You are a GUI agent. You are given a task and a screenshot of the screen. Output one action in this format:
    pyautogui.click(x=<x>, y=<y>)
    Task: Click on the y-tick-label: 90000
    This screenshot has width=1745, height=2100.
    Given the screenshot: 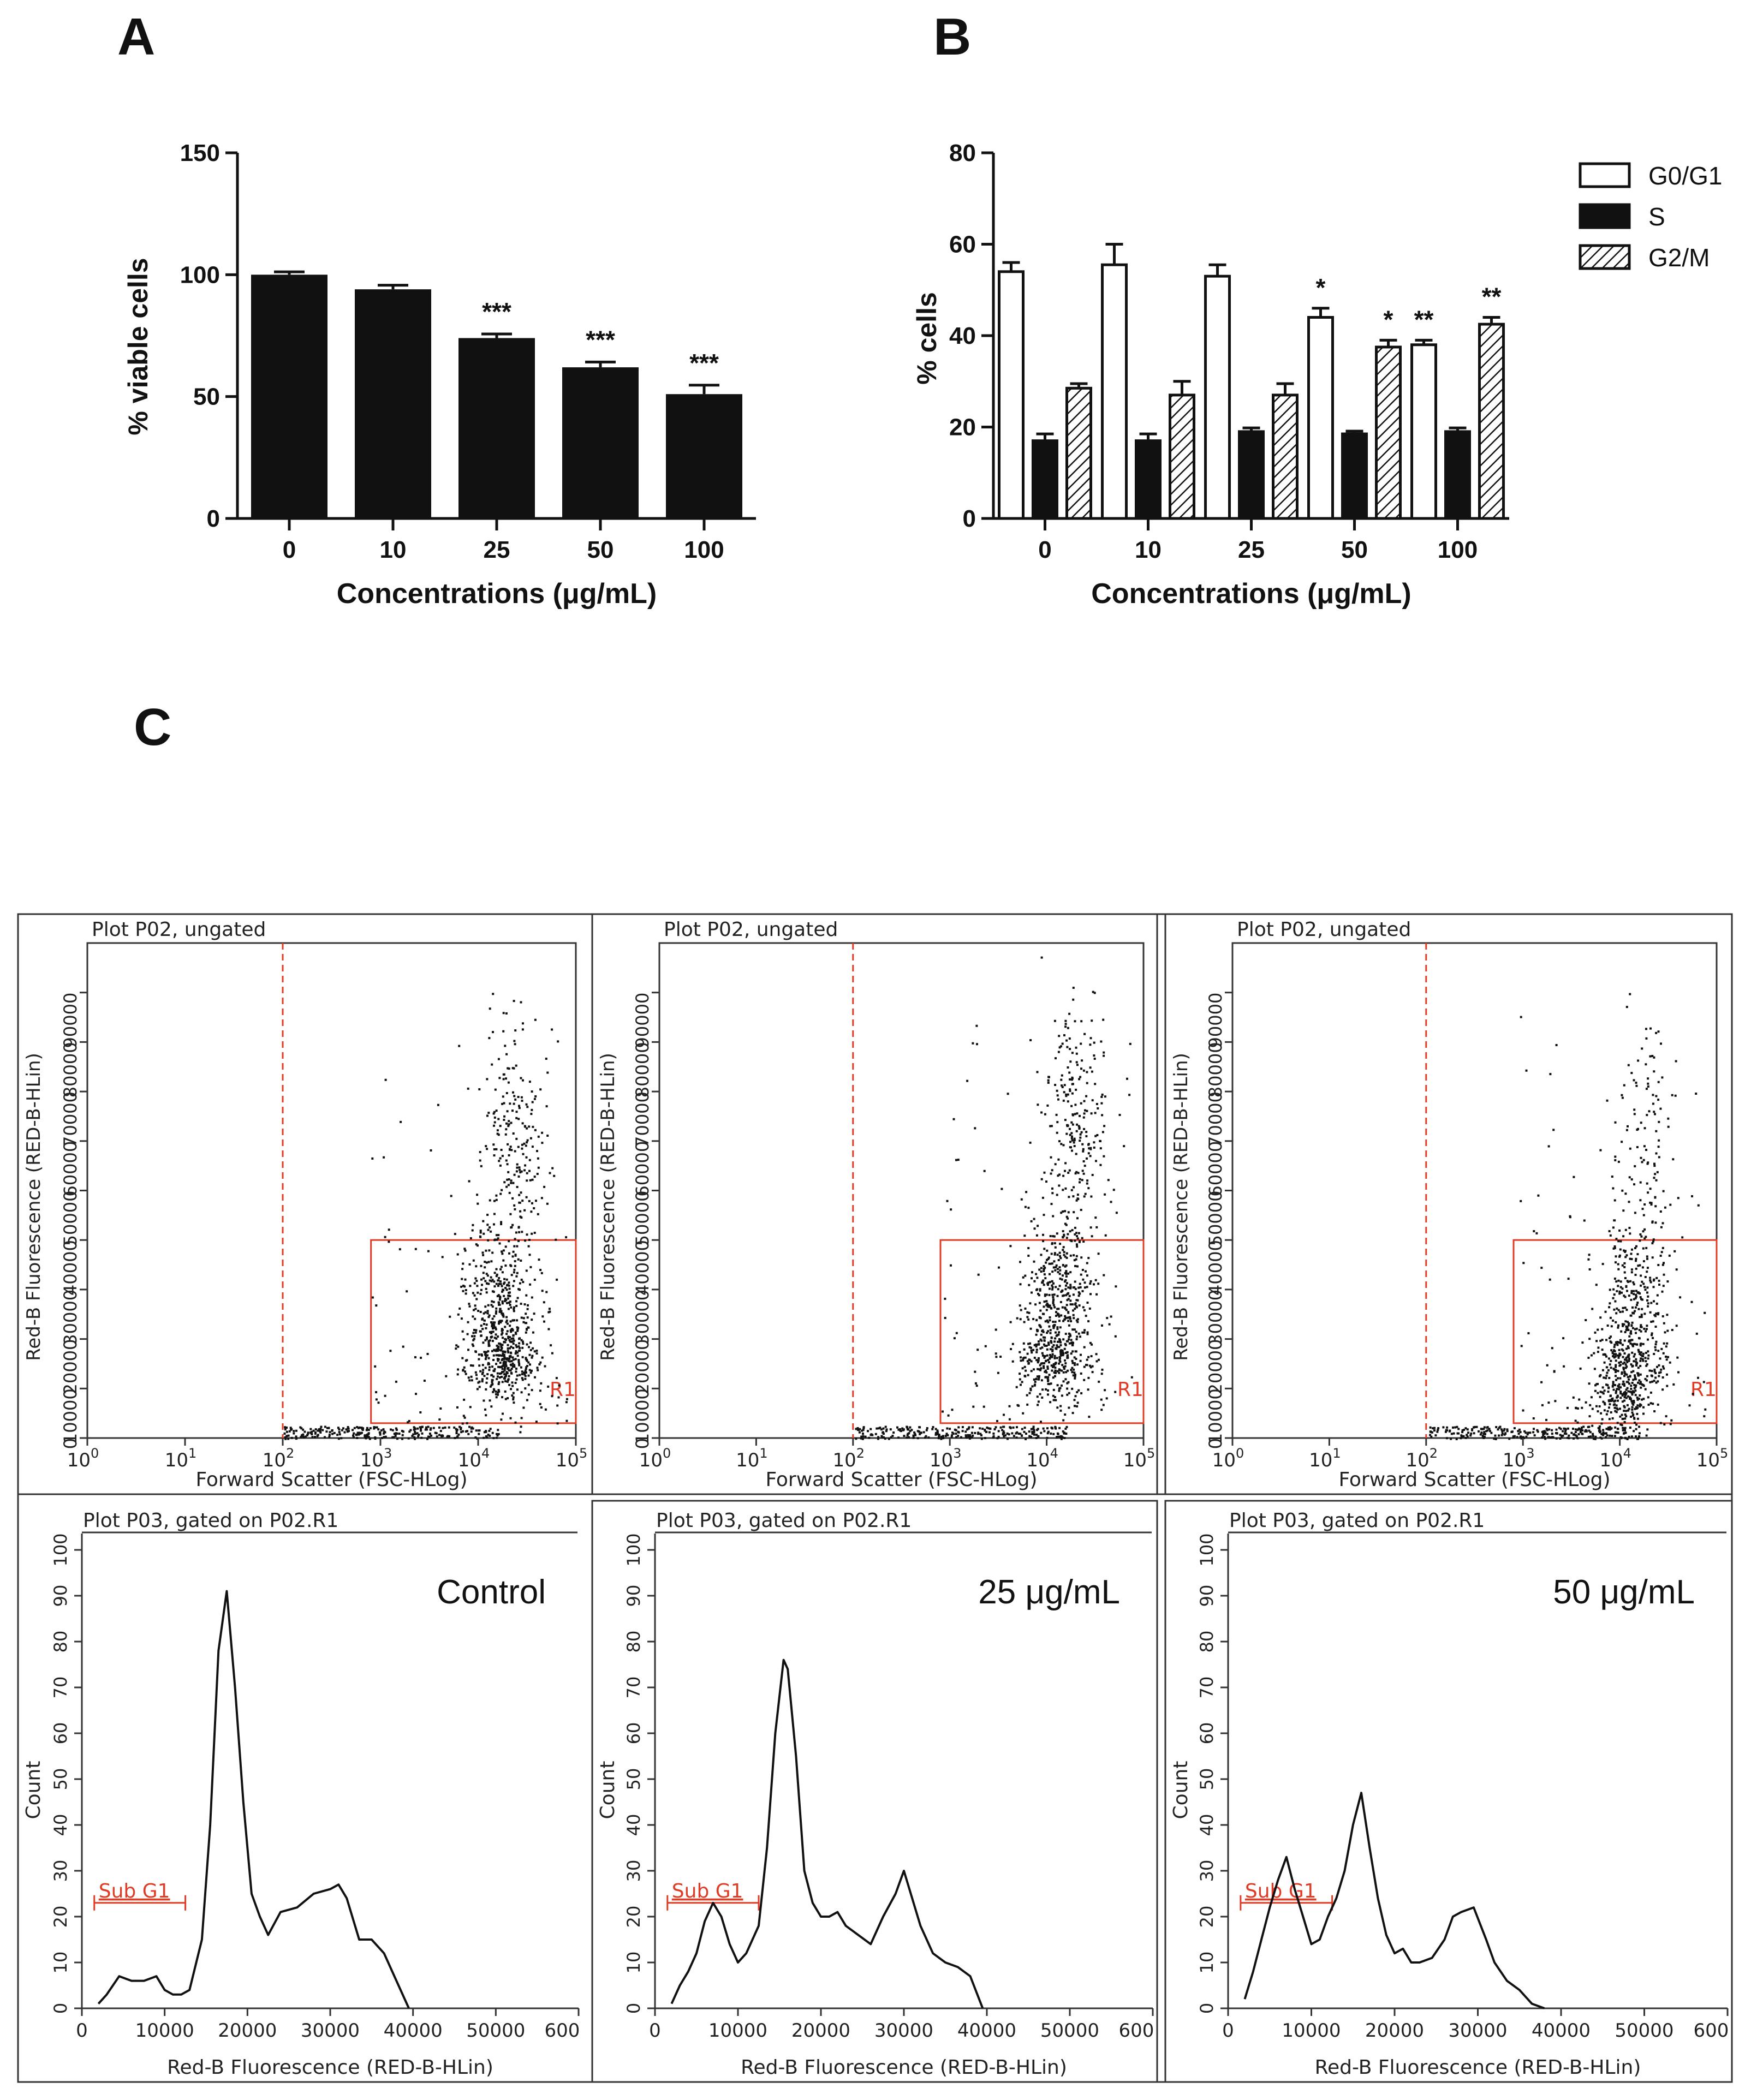 What is the action you would take?
    pyautogui.click(x=1216, y=1020)
    